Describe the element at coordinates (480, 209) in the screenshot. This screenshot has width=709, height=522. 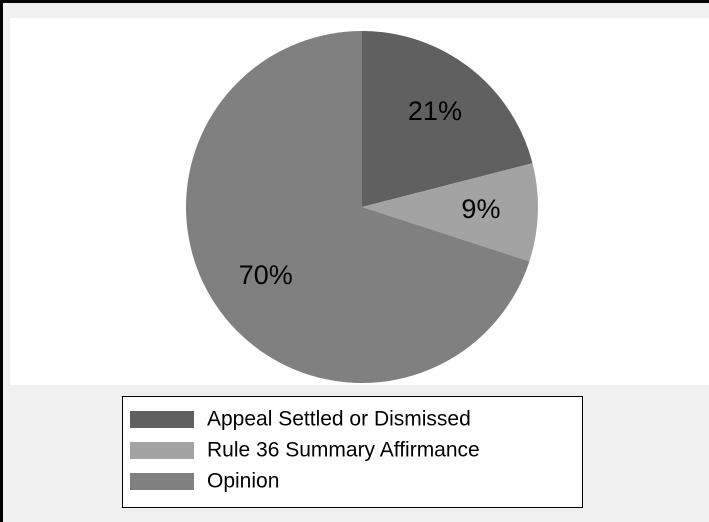
I see `data-label: 9%` at that location.